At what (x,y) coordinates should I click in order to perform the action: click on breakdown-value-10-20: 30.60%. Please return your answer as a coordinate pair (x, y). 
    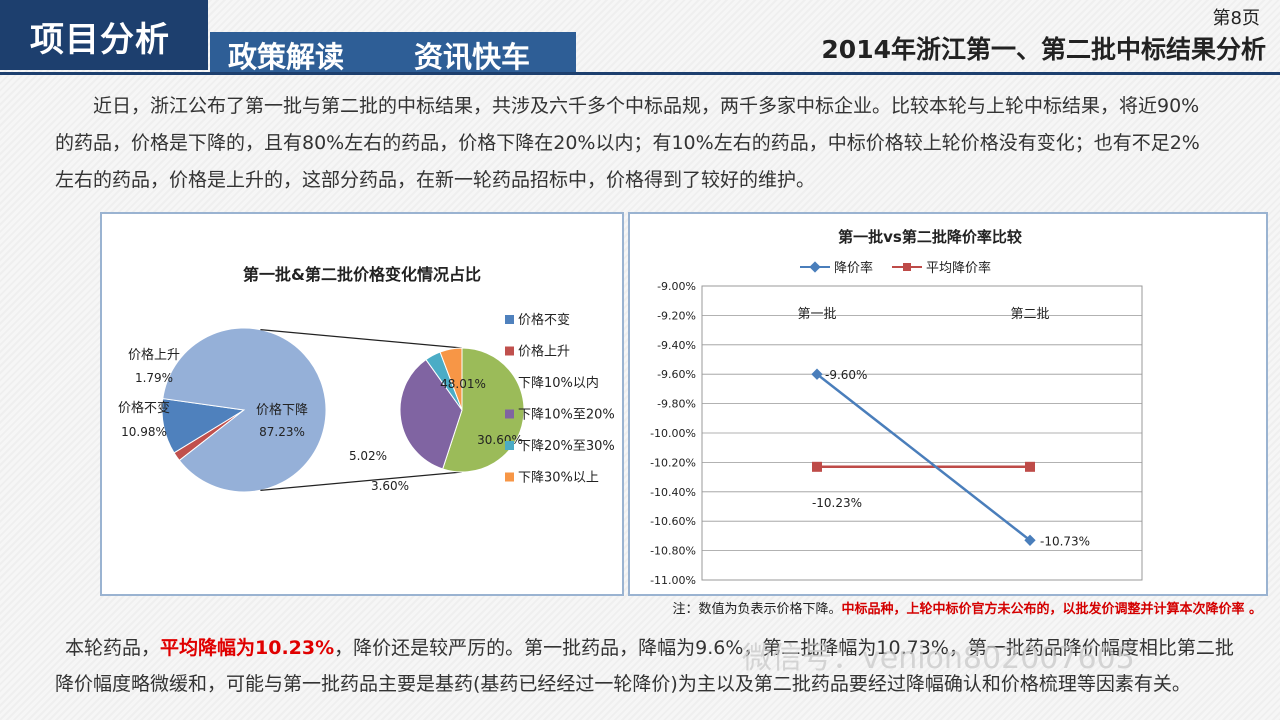
    Looking at the image, I should click on (500, 440).